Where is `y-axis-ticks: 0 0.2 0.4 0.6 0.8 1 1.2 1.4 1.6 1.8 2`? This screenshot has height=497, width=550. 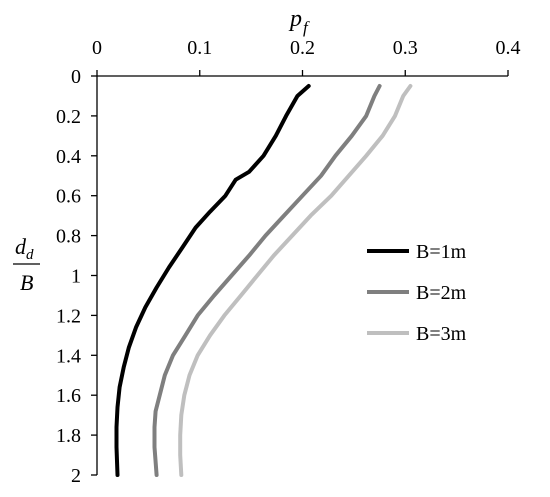 y-axis-ticks: 0 0.2 0.4 0.6 0.8 1 1.2 1.4 1.6 1.8 2 is located at coordinates (76, 276).